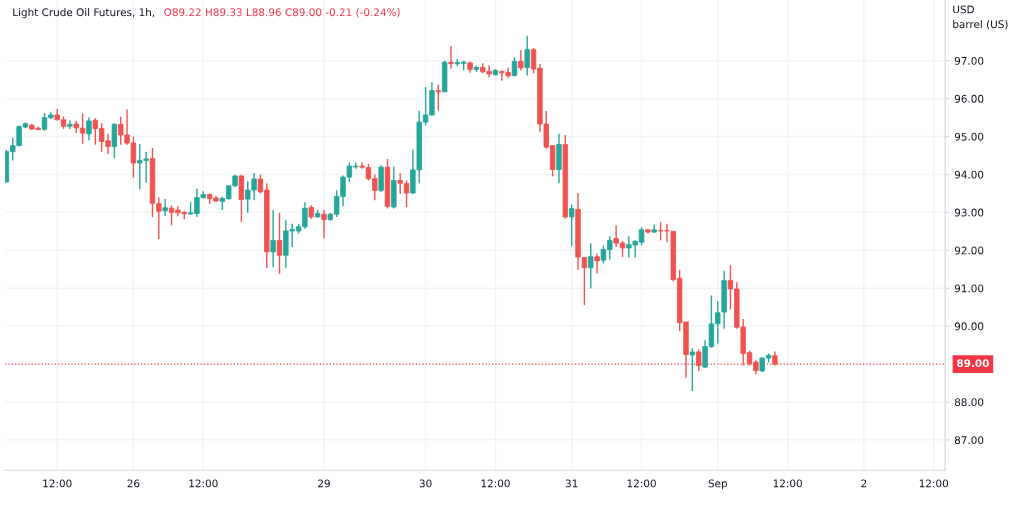 The image size is (1024, 526). What do you see at coordinates (980, 17) in the screenshot?
I see `y-axis-title: USD barrel (US)` at bounding box center [980, 17].